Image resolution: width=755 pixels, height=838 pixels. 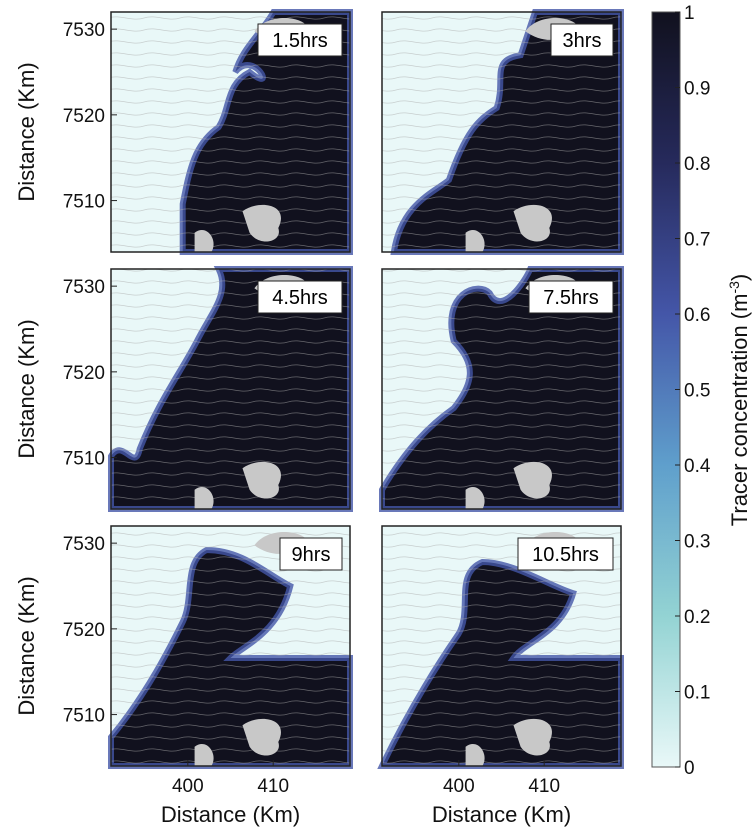 I want to click on panel-3: 4.5hrs, so click(x=230, y=389).